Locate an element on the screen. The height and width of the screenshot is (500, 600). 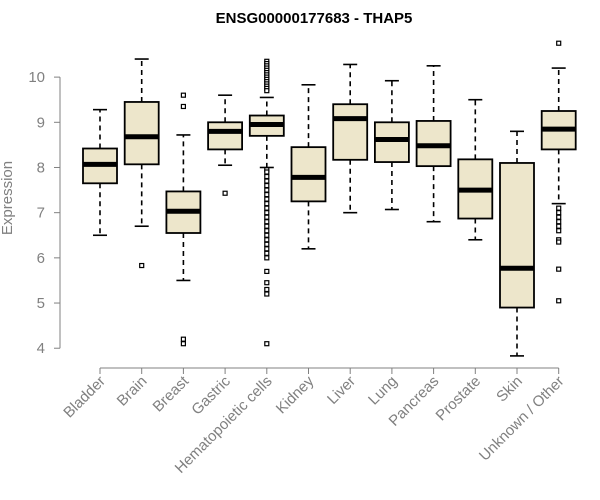
chart-title: ENSG00000177683 - THAP5 is located at coordinates (314, 18).